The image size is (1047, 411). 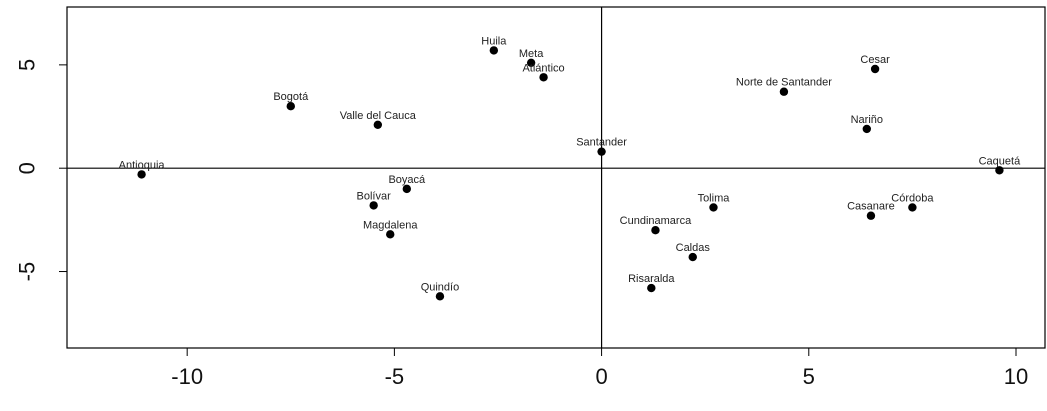 What do you see at coordinates (395, 376) in the screenshot?
I see `x-tick-label: -5` at bounding box center [395, 376].